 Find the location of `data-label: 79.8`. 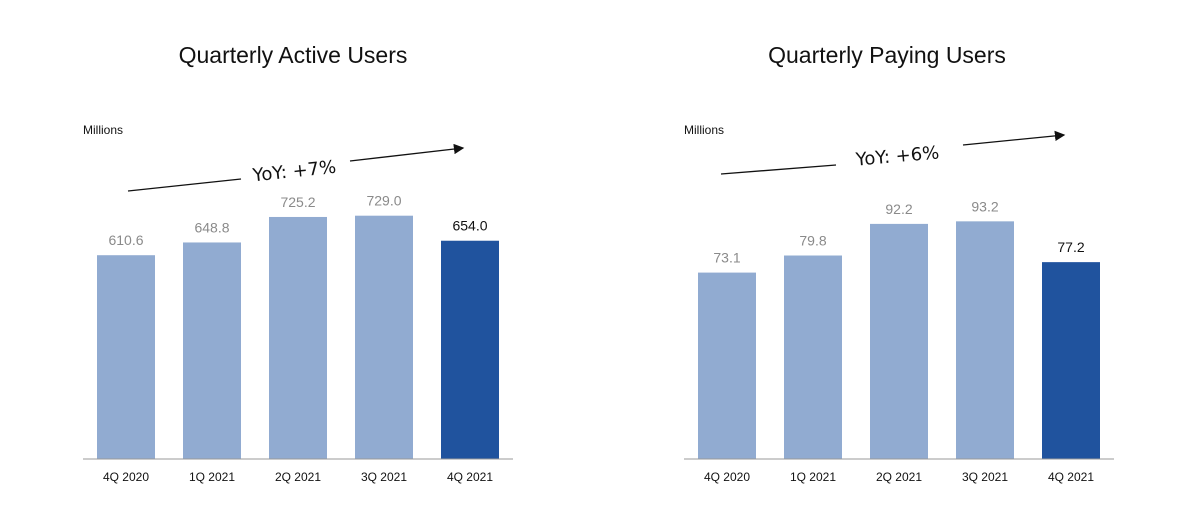

data-label: 79.8 is located at coordinates (812, 241).